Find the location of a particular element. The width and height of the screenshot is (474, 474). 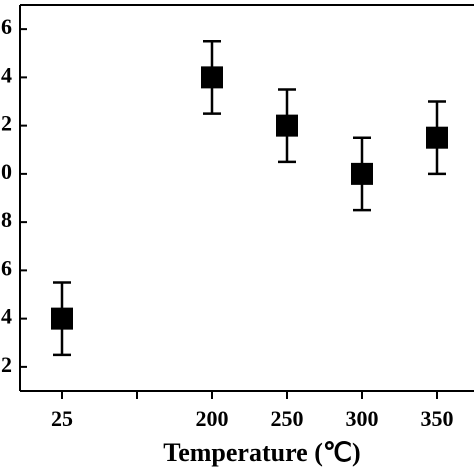

y-tick-label: 8 is located at coordinates (6, 219).